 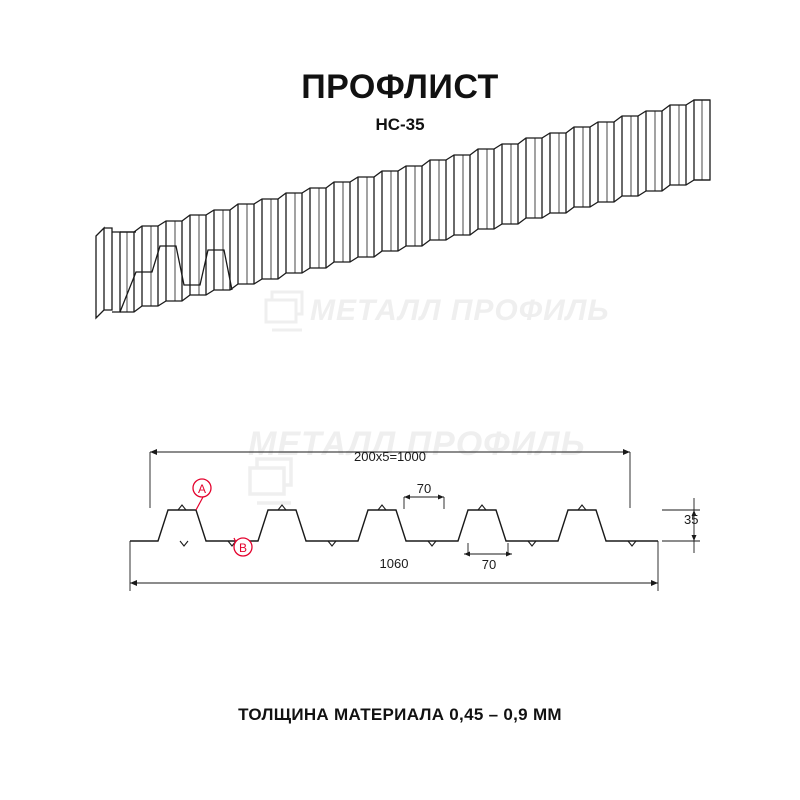 What do you see at coordinates (400, 124) in the screenshot?
I see `model-name: НС-35` at bounding box center [400, 124].